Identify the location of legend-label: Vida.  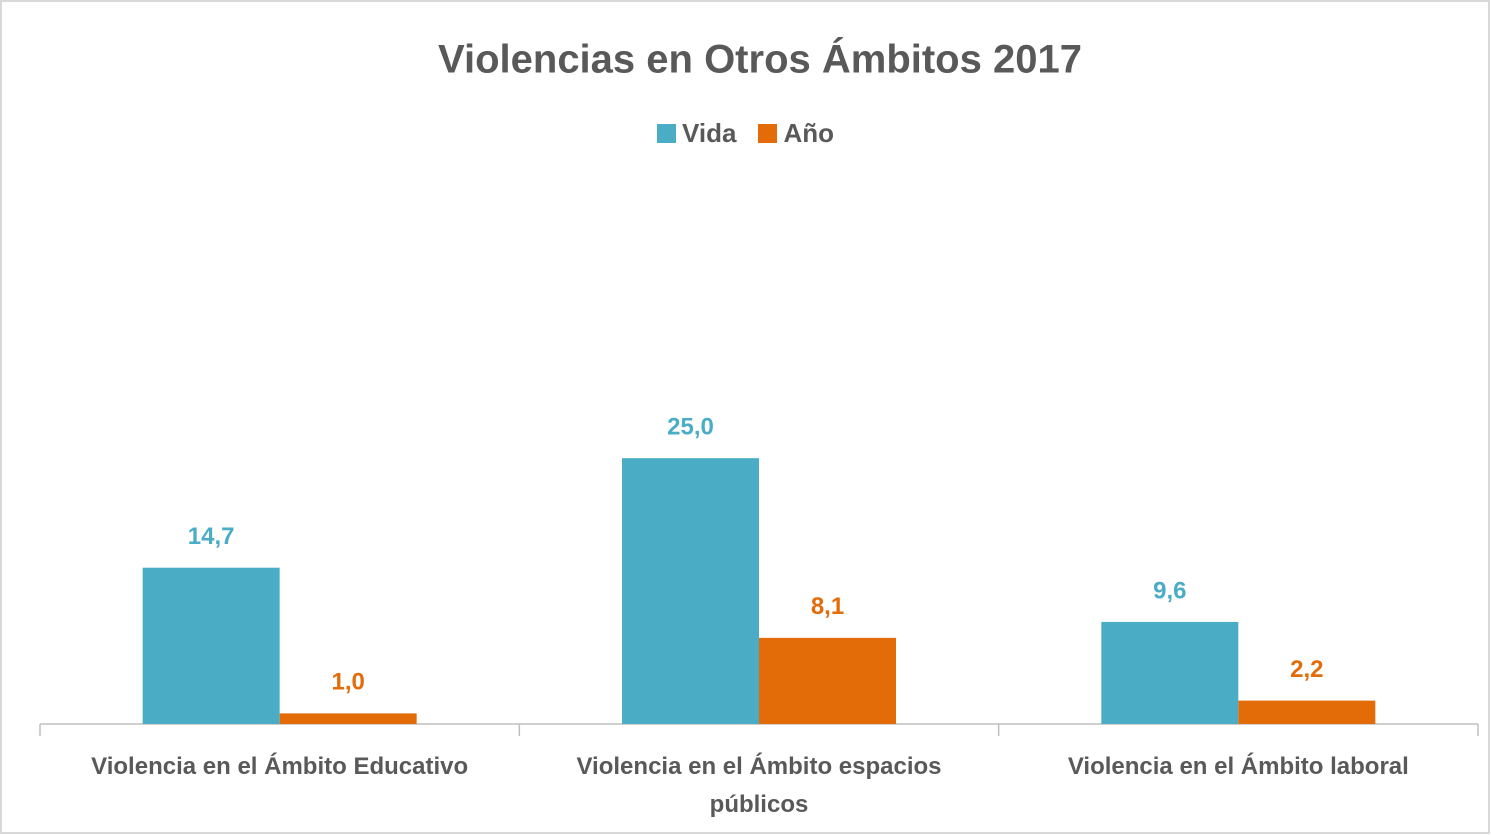
(709, 133).